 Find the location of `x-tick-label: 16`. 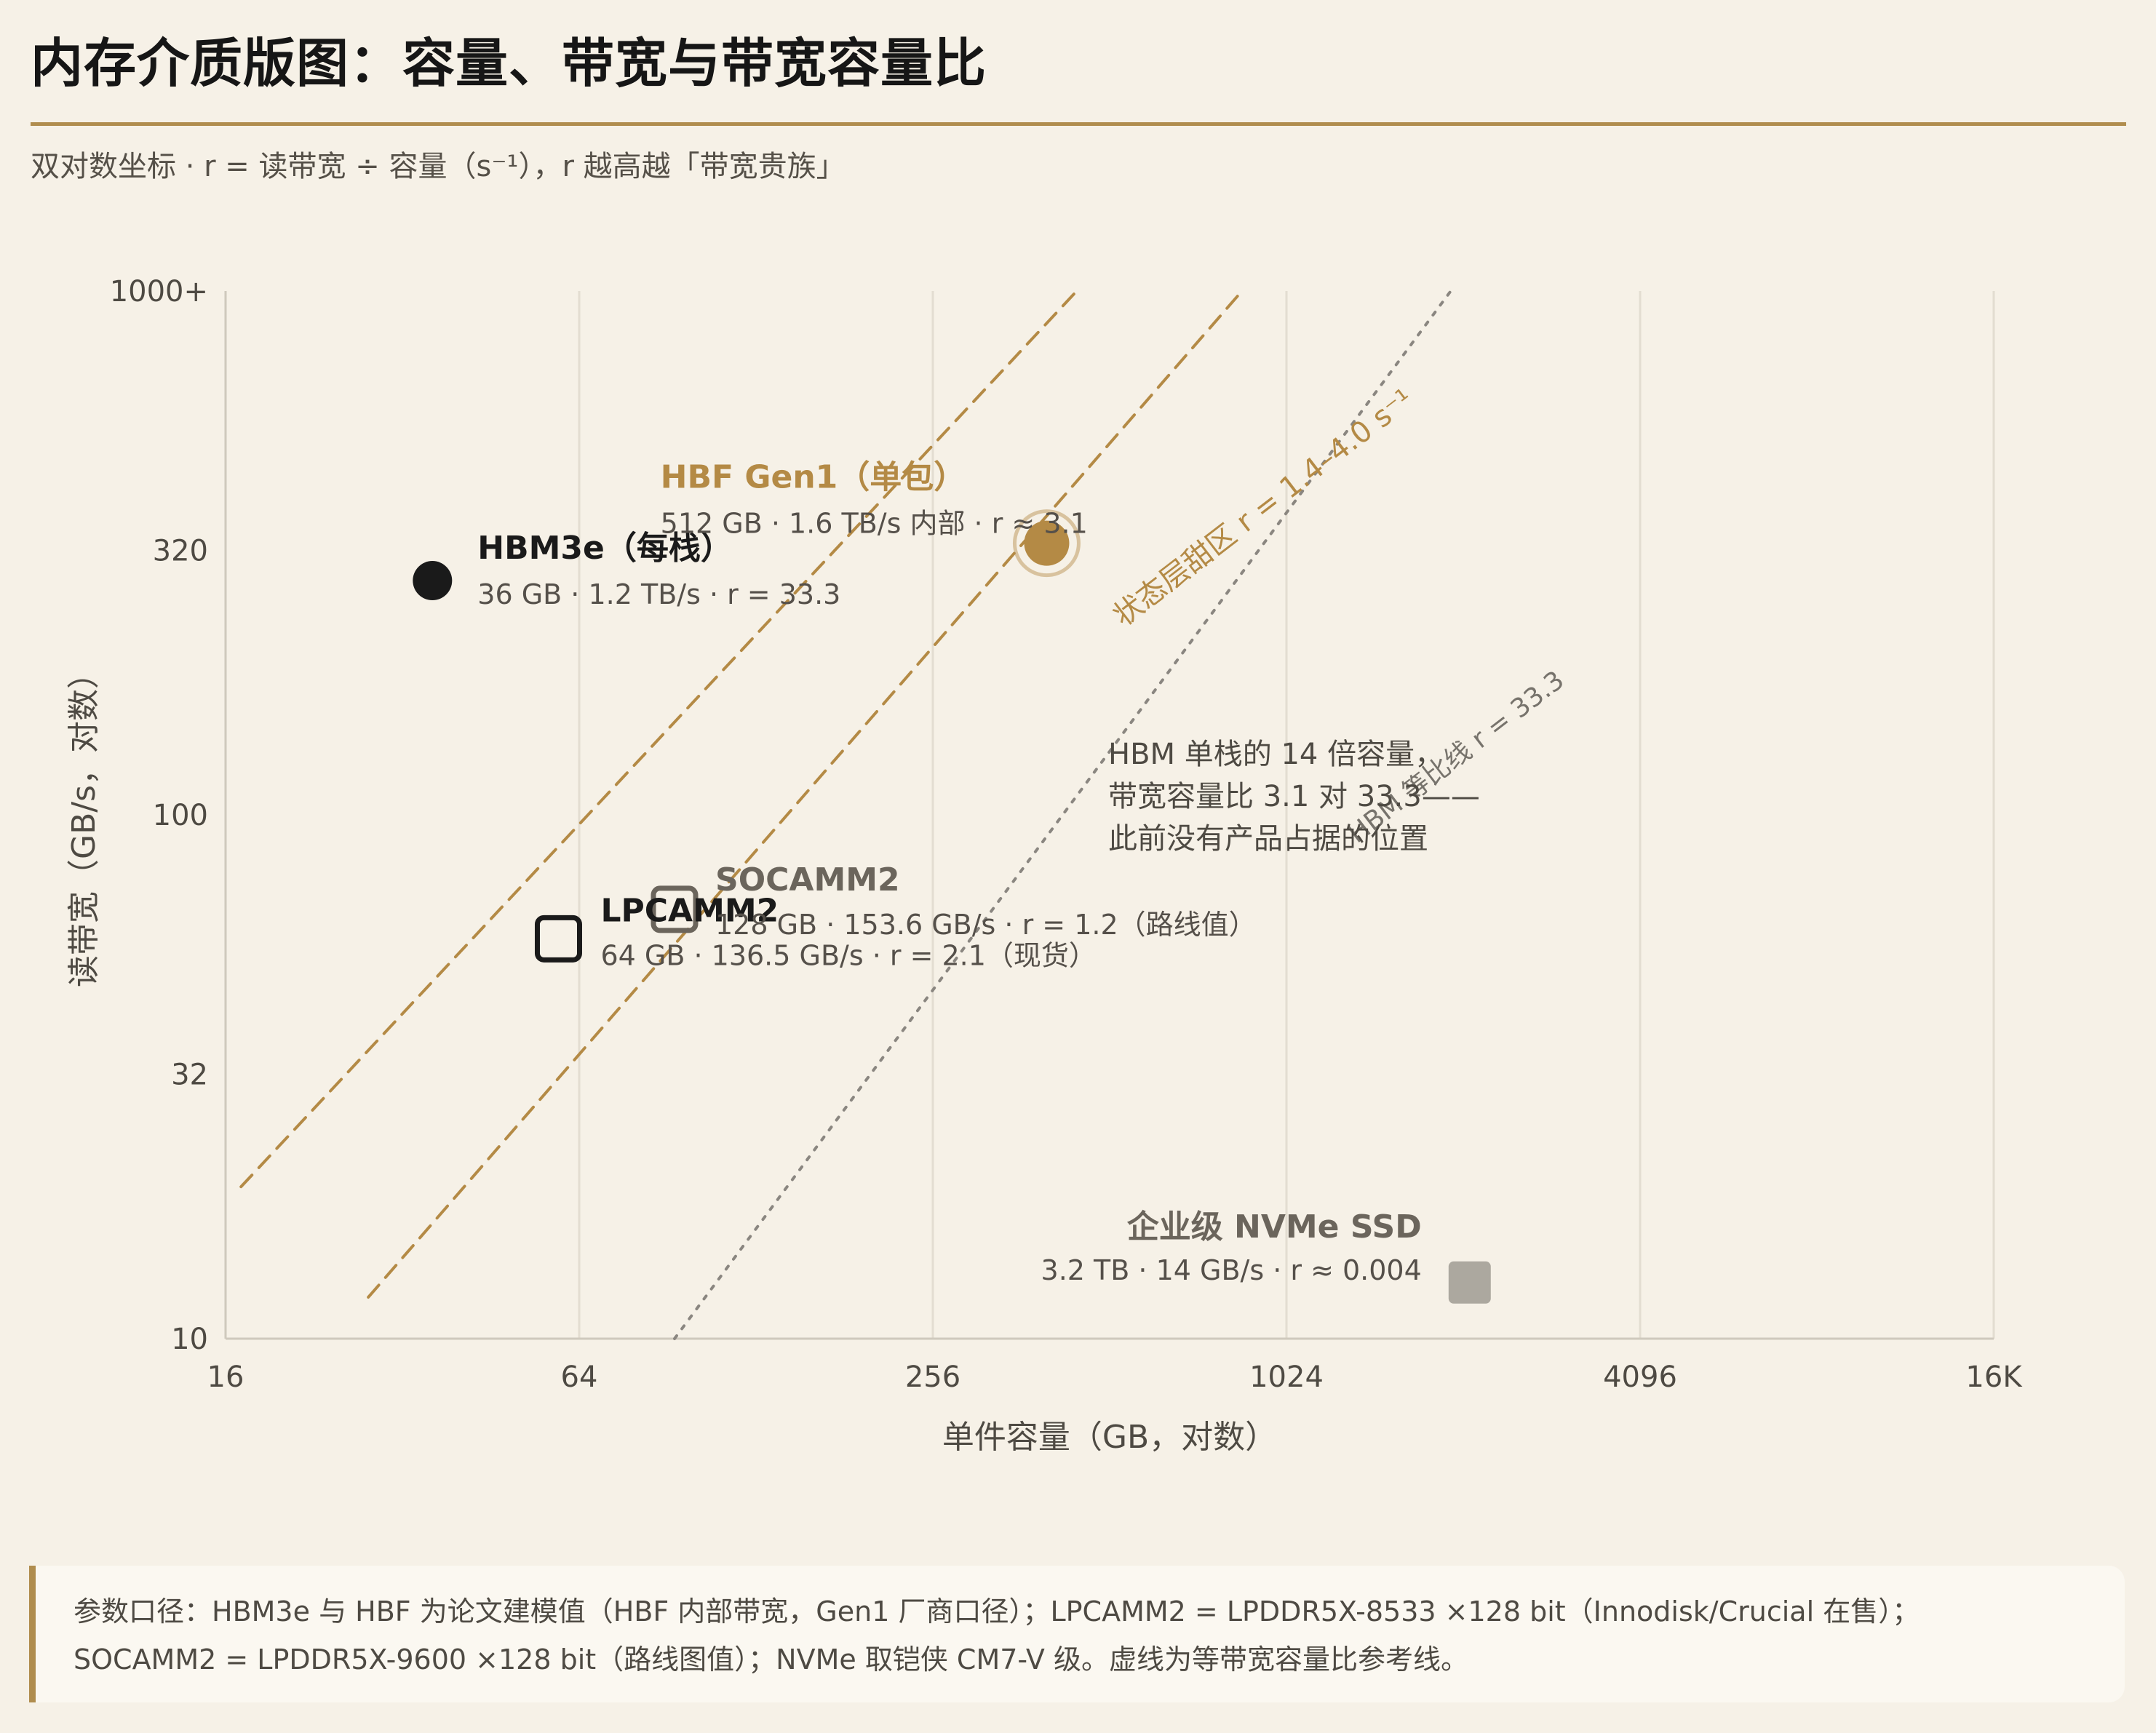

x-tick-label: 16 is located at coordinates (225, 1377).